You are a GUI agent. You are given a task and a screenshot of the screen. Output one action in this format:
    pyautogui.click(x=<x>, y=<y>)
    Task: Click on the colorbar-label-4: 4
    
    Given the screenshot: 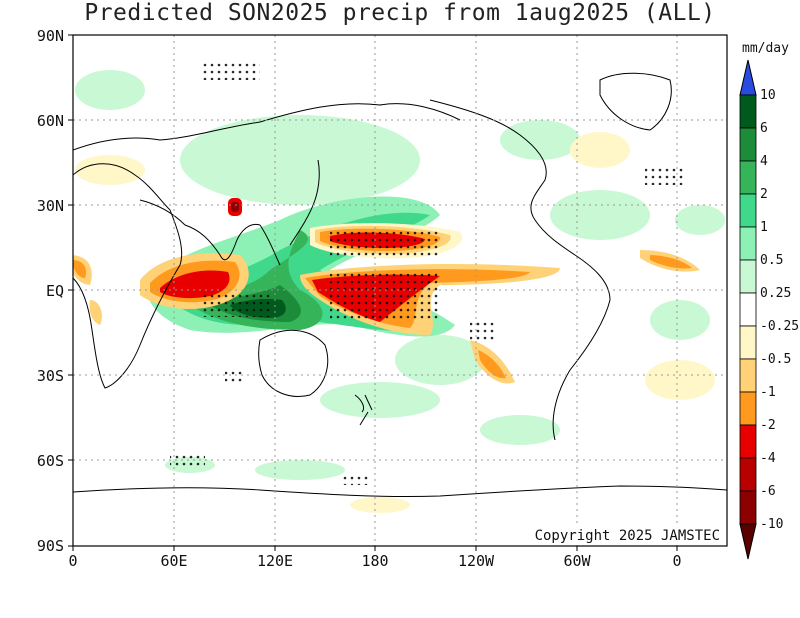 What is the action you would take?
    pyautogui.click(x=764, y=161)
    